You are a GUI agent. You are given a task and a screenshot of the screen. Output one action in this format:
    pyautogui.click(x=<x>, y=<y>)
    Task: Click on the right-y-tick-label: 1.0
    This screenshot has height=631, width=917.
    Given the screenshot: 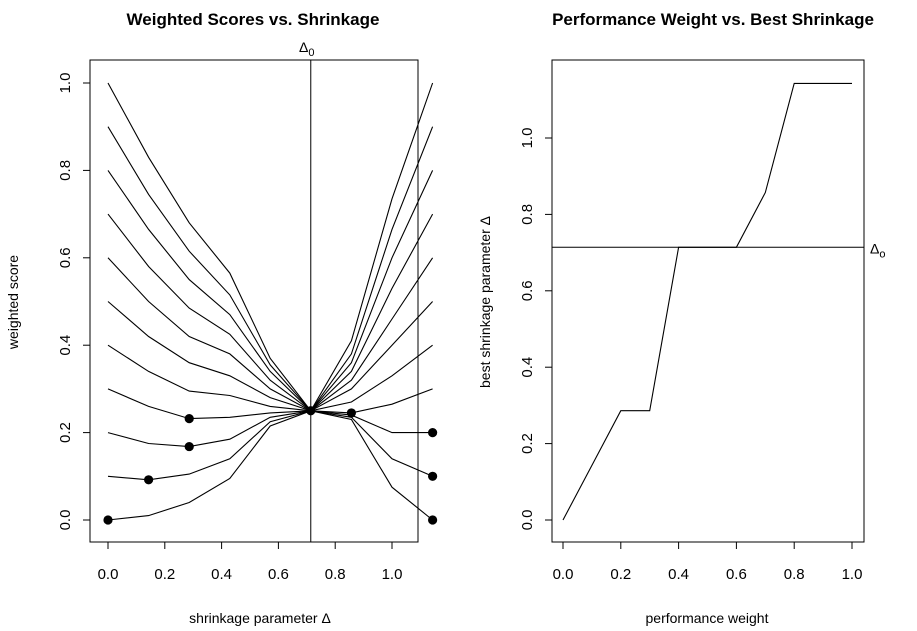 What is the action you would take?
    pyautogui.click(x=527, y=138)
    